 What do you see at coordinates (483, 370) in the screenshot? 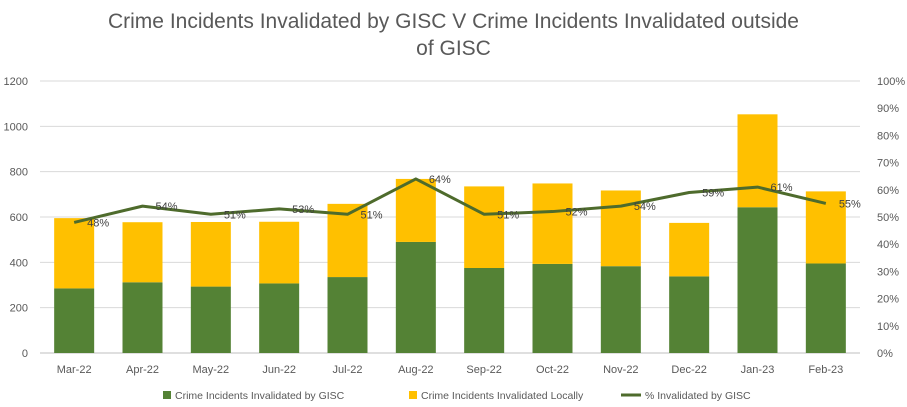
I see `x-tick-label: Sep-22` at bounding box center [483, 370].